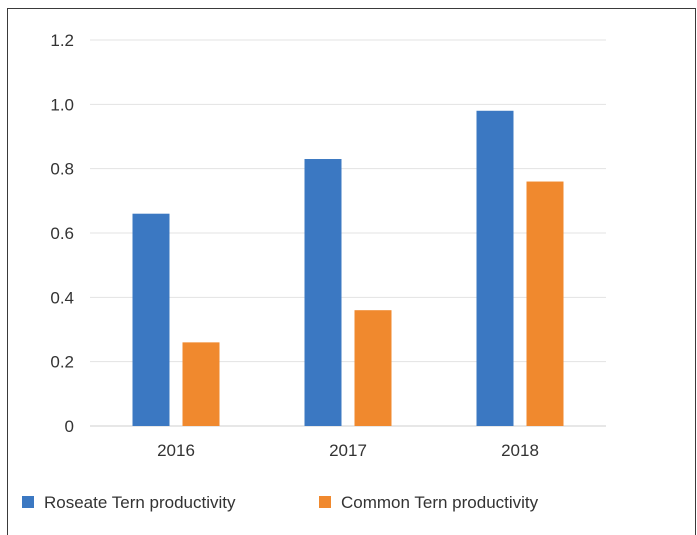  Describe the element at coordinates (520, 450) in the screenshot. I see `x-tick-label: 2018` at that location.